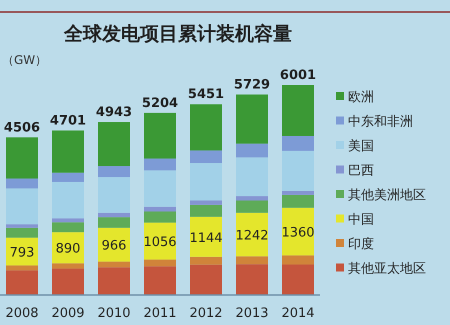 This screenshot has width=450, height=325. Describe the element at coordinates (22, 253) in the screenshot. I see `value-label: 793` at that location.